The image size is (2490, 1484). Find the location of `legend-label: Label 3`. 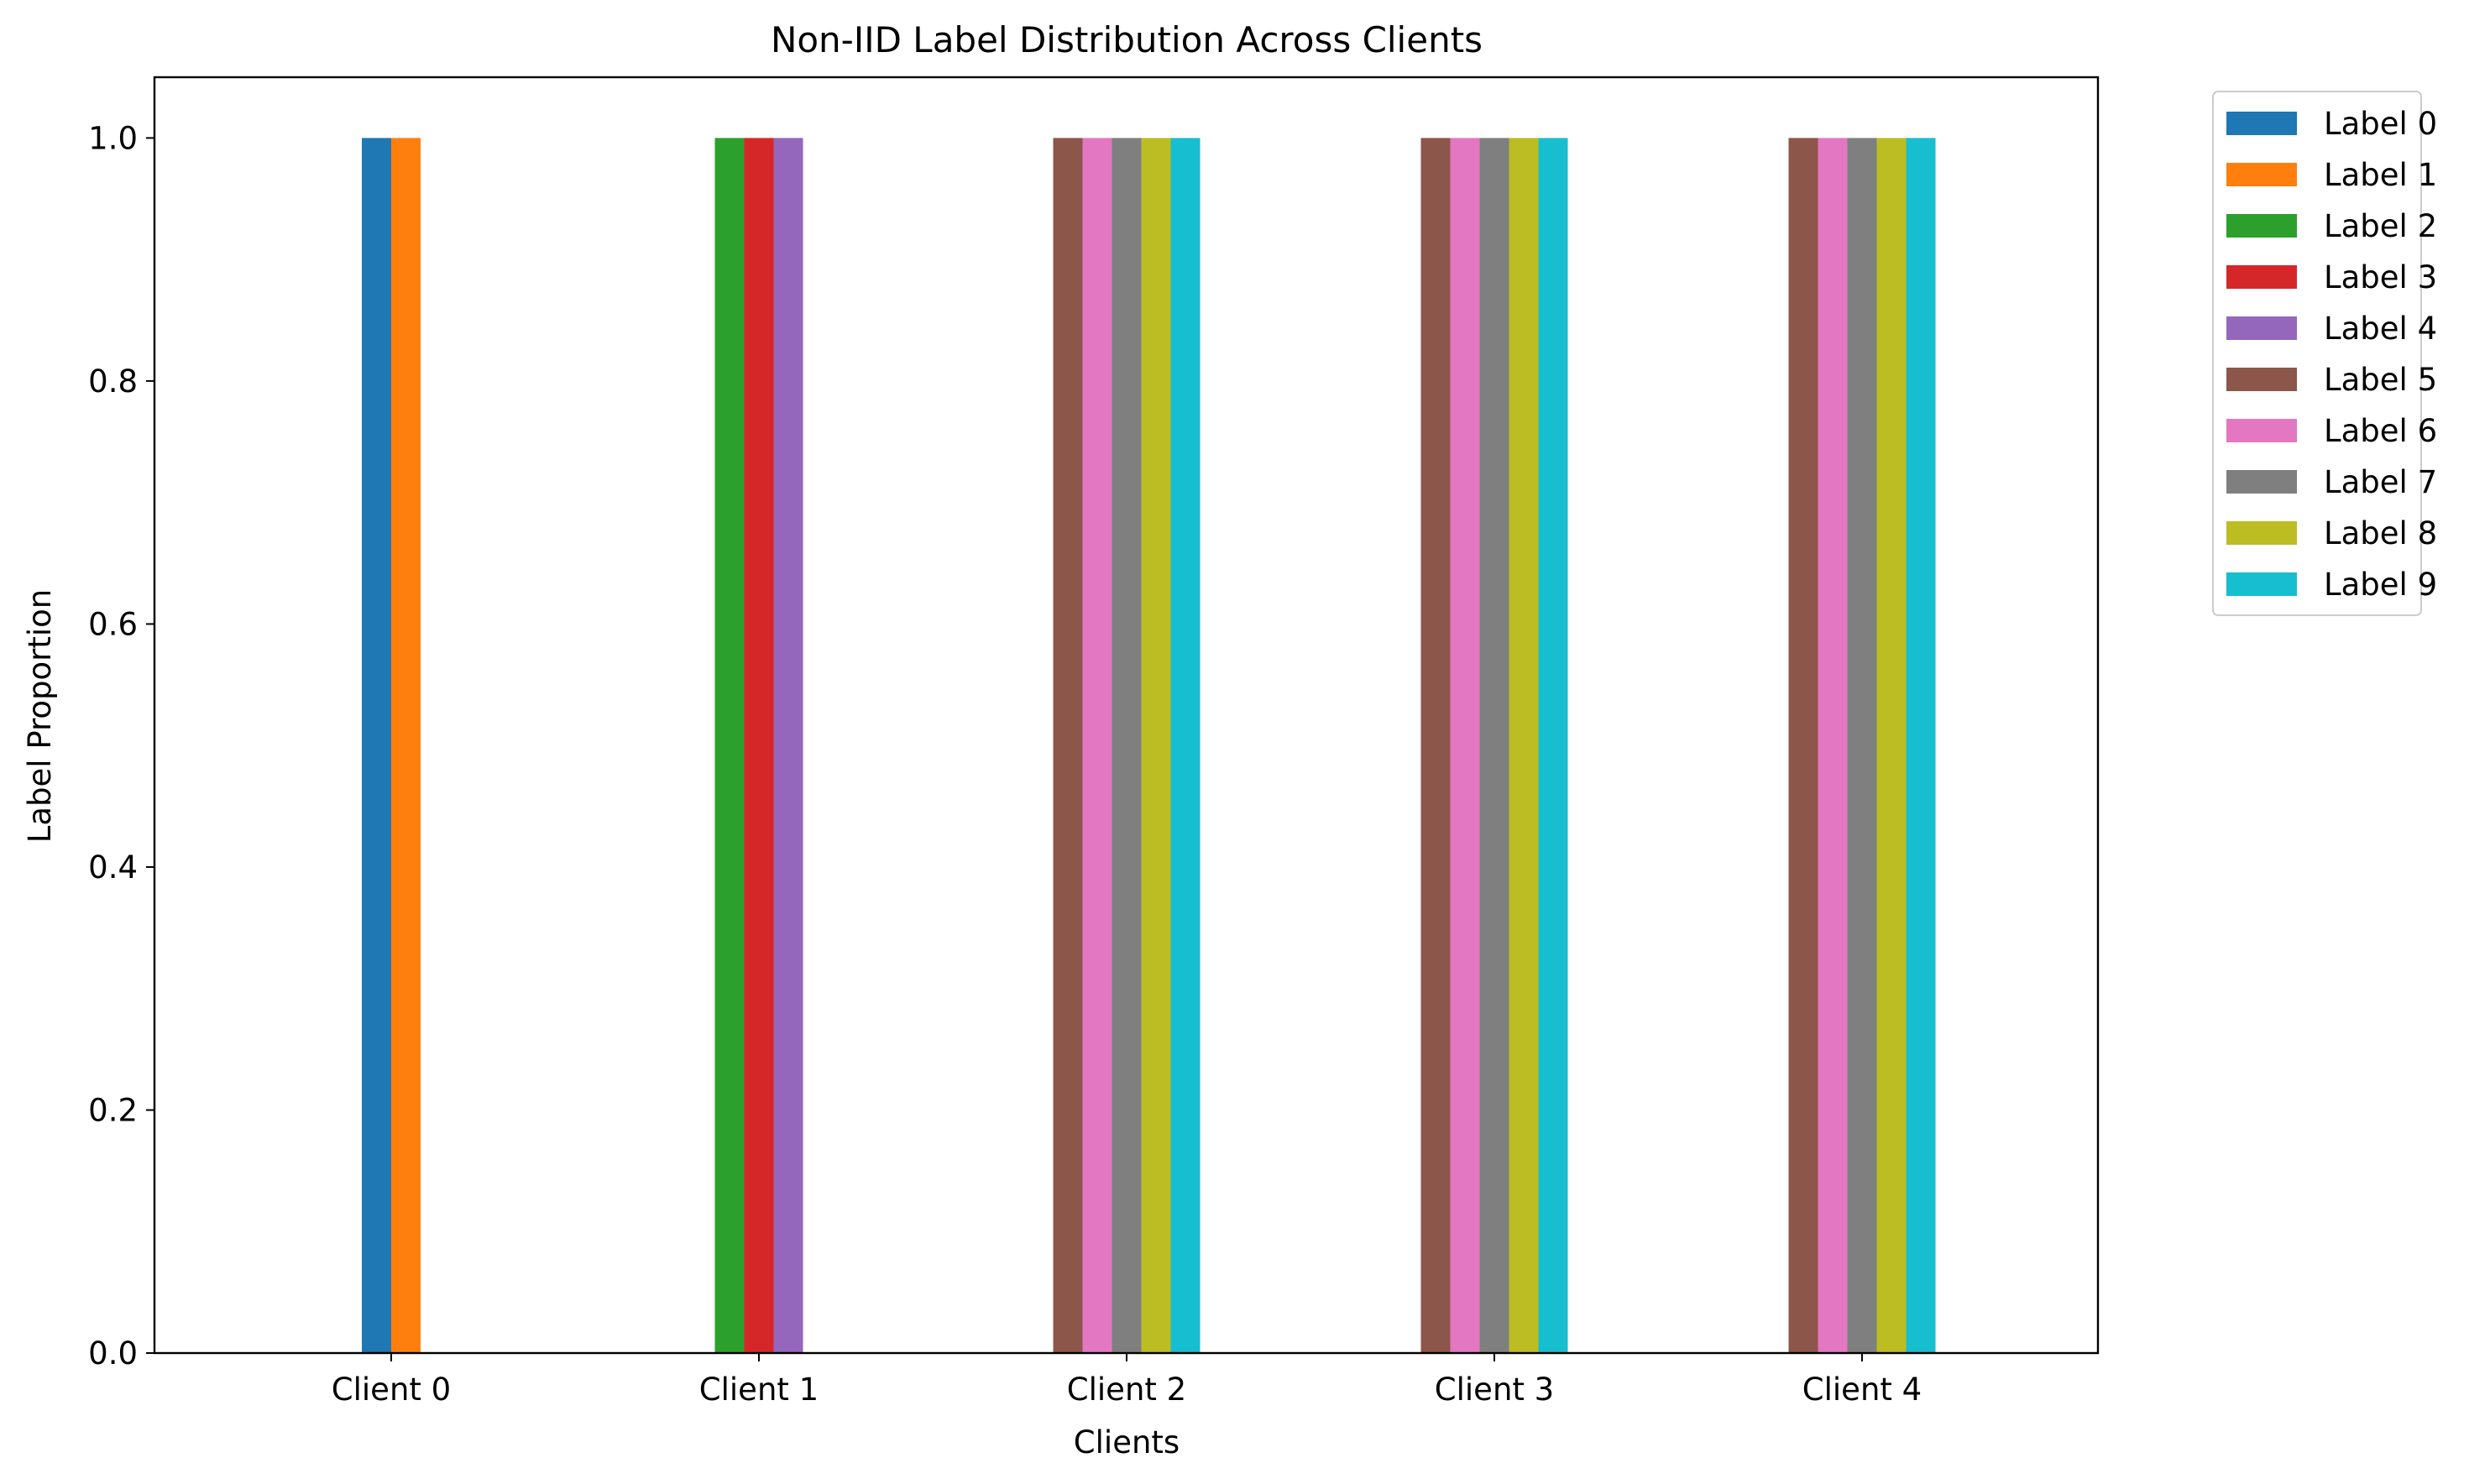

legend-label: Label 3 is located at coordinates (2380, 277).